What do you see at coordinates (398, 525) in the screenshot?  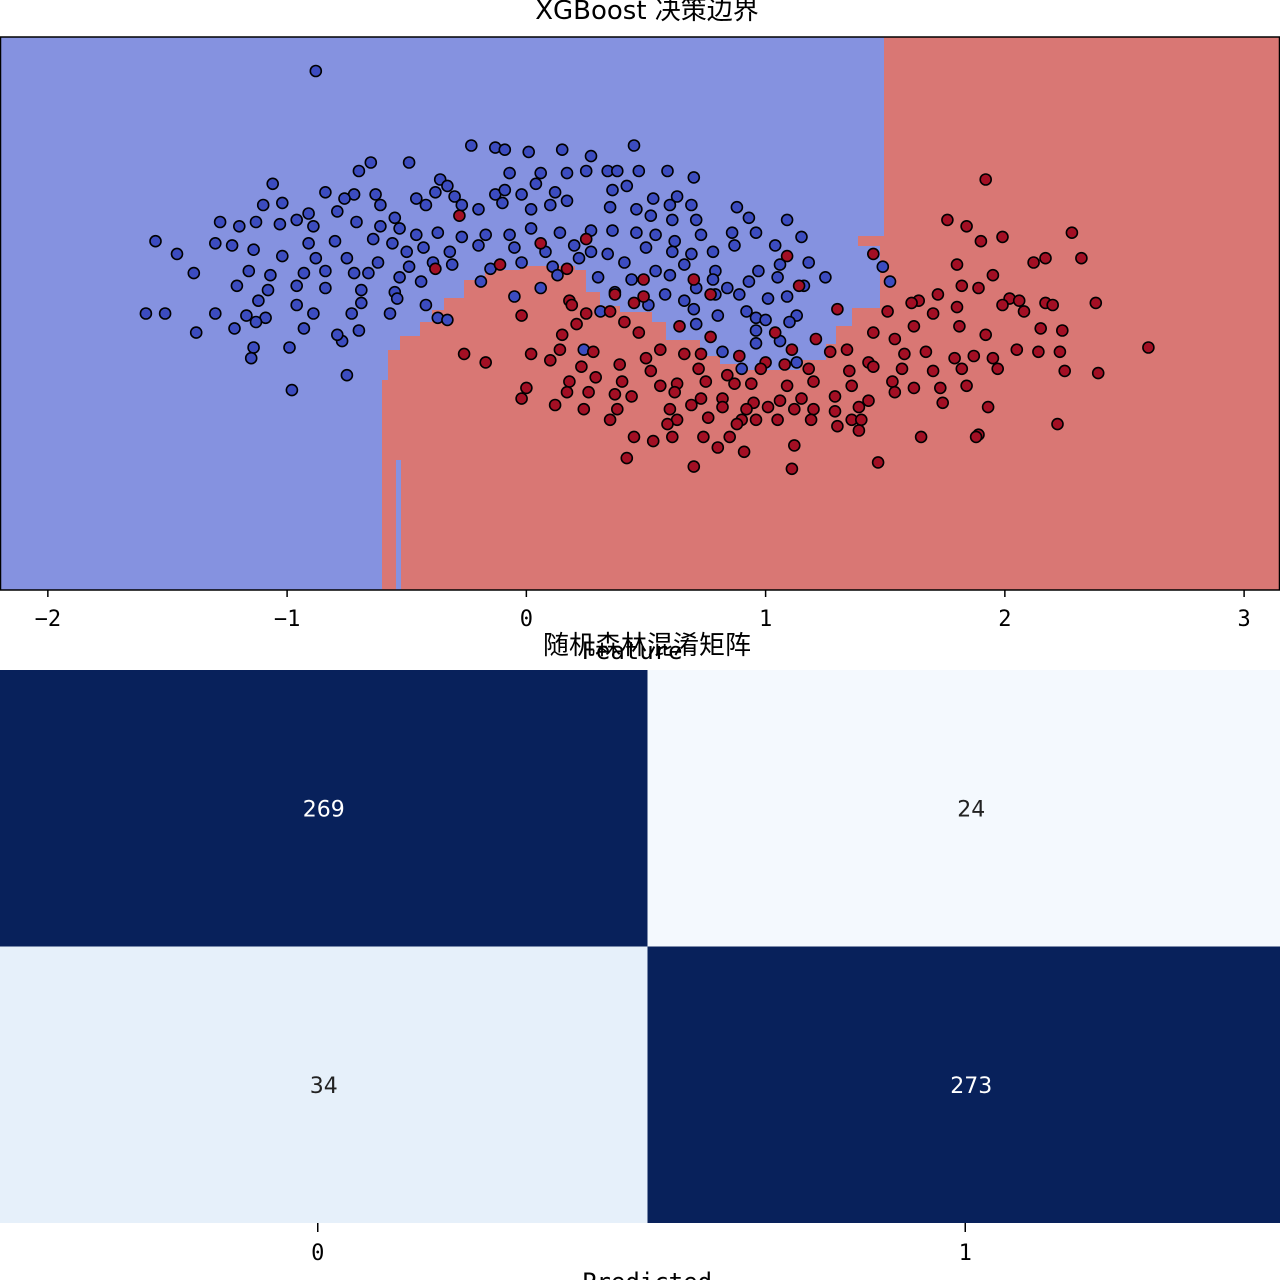 I see `class0-stripe` at bounding box center [398, 525].